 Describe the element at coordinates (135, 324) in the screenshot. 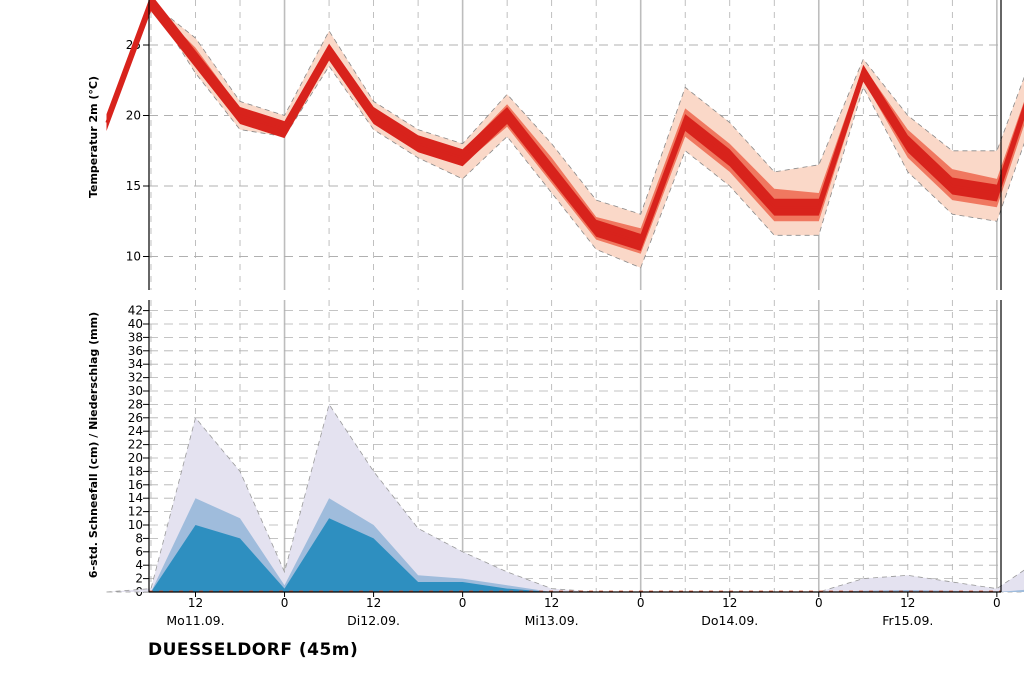

I see `y-tick-label: 40` at that location.